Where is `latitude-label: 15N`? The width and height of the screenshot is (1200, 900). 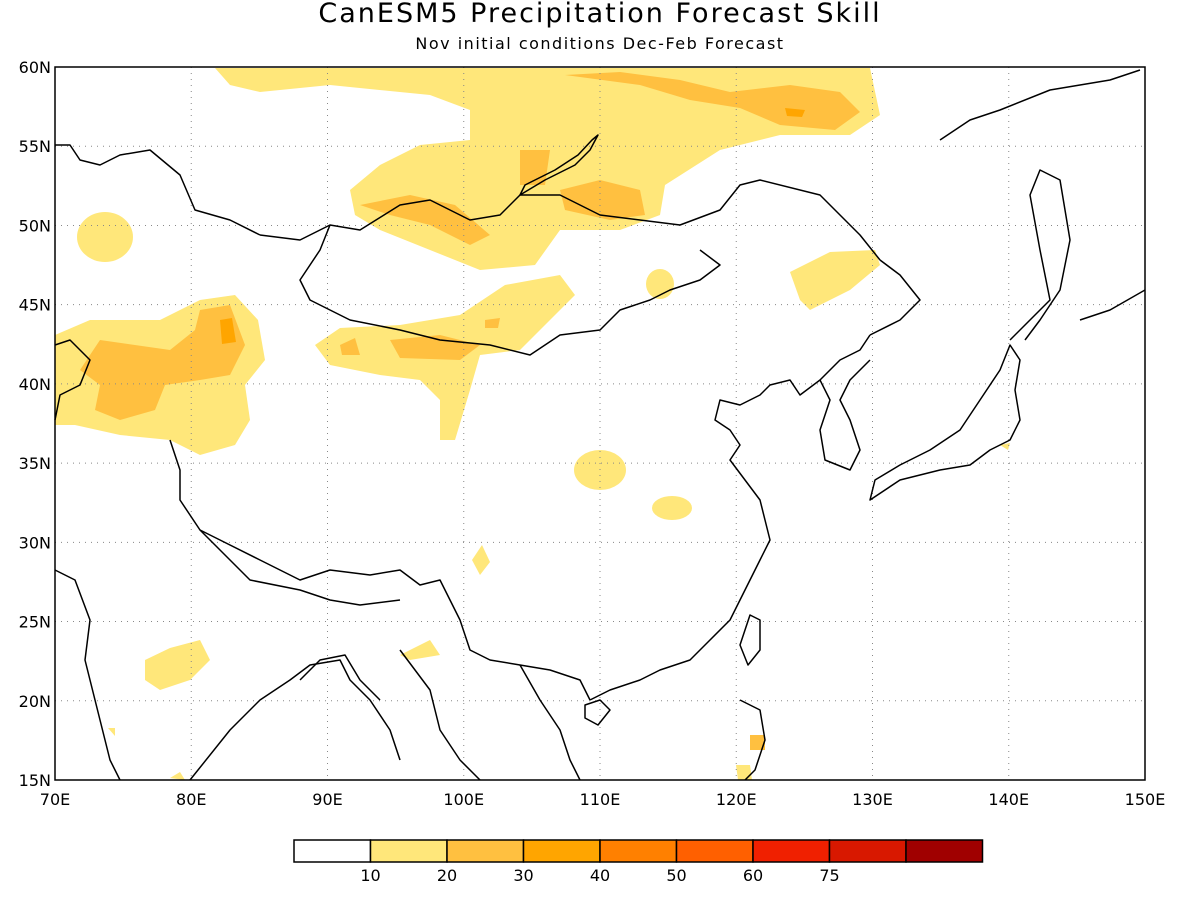 latitude-label: 15N is located at coordinates (35, 780).